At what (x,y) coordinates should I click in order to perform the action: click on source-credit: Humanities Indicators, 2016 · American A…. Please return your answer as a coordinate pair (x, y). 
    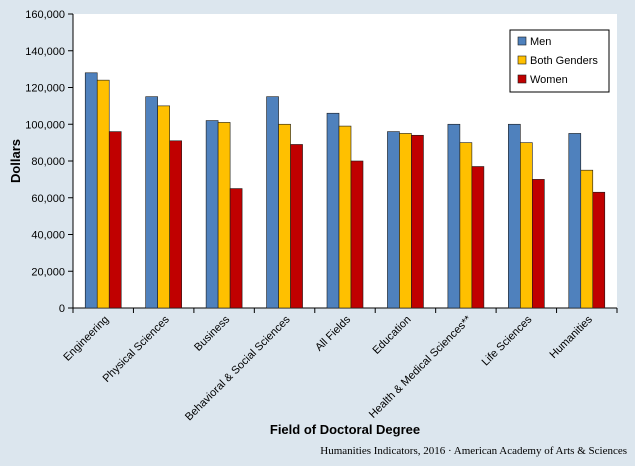
    Looking at the image, I should click on (473, 451).